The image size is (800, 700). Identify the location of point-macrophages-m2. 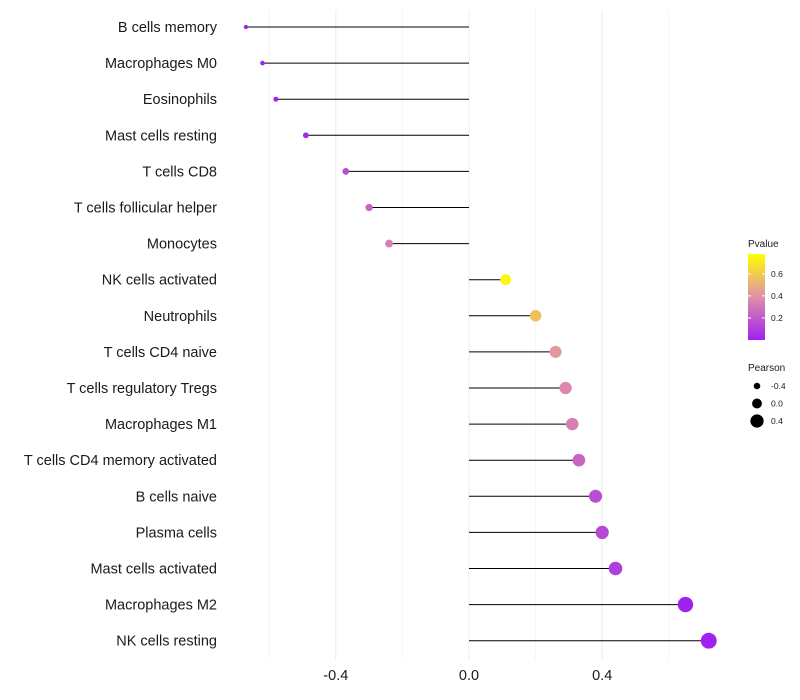
(685, 604).